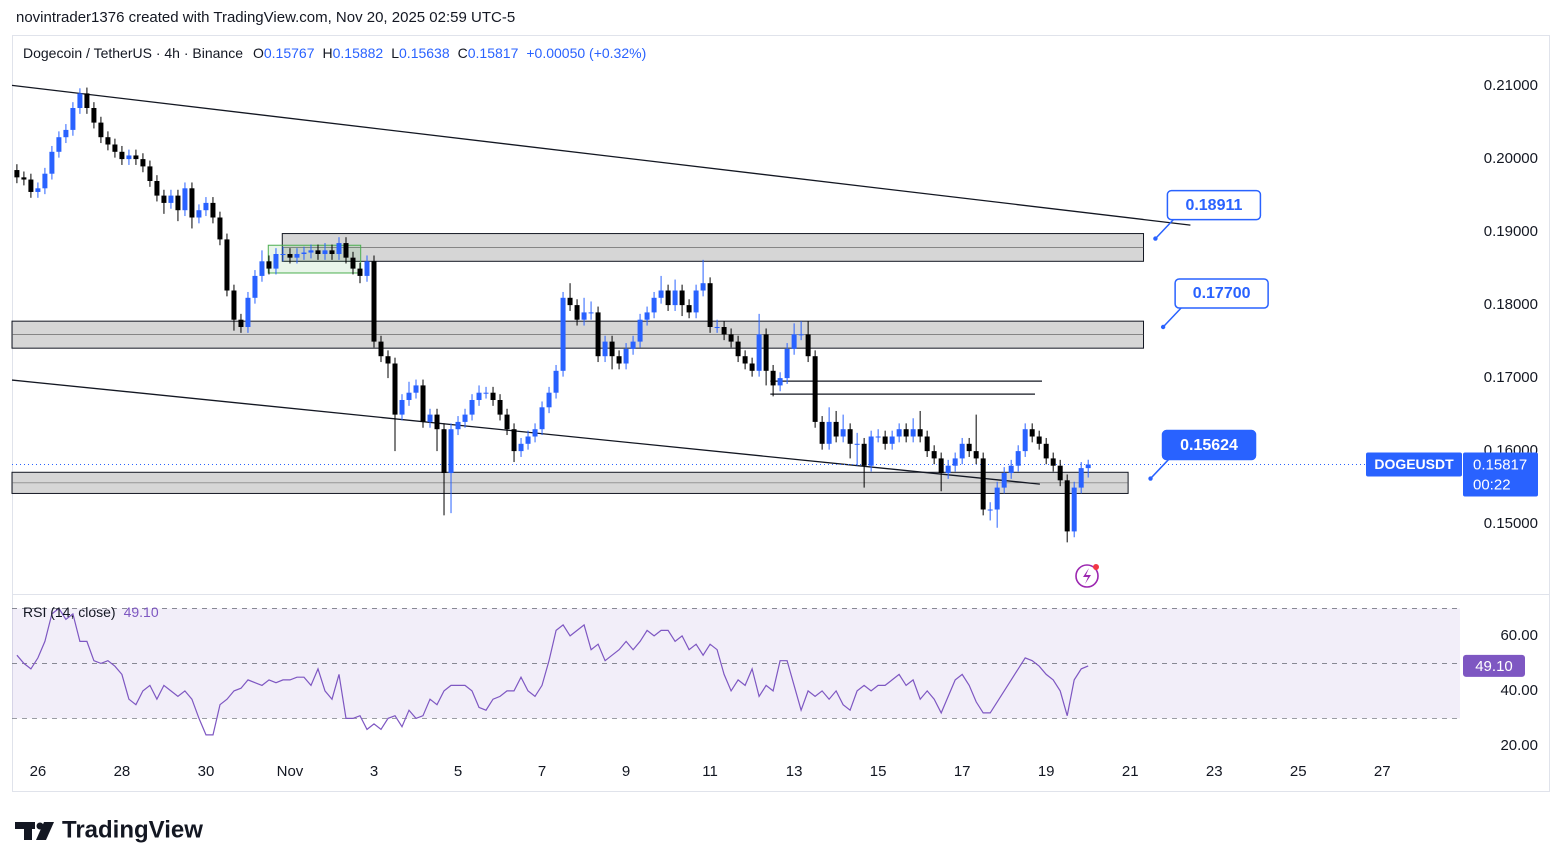 The height and width of the screenshot is (868, 1563). What do you see at coordinates (206, 771) in the screenshot?
I see `x-tick-label: 30` at bounding box center [206, 771].